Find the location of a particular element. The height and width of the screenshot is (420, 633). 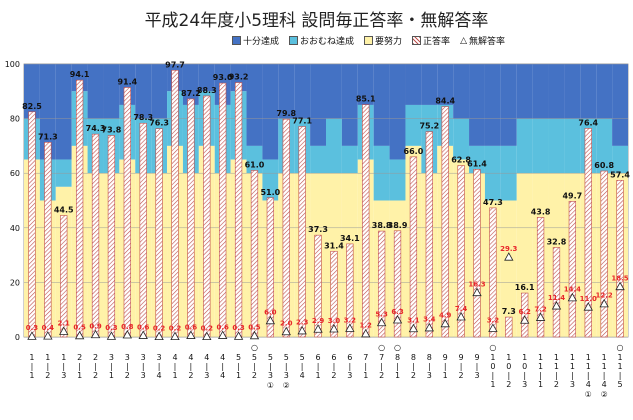

data-label-noanswer: 0.6 is located at coordinates (191, 327).